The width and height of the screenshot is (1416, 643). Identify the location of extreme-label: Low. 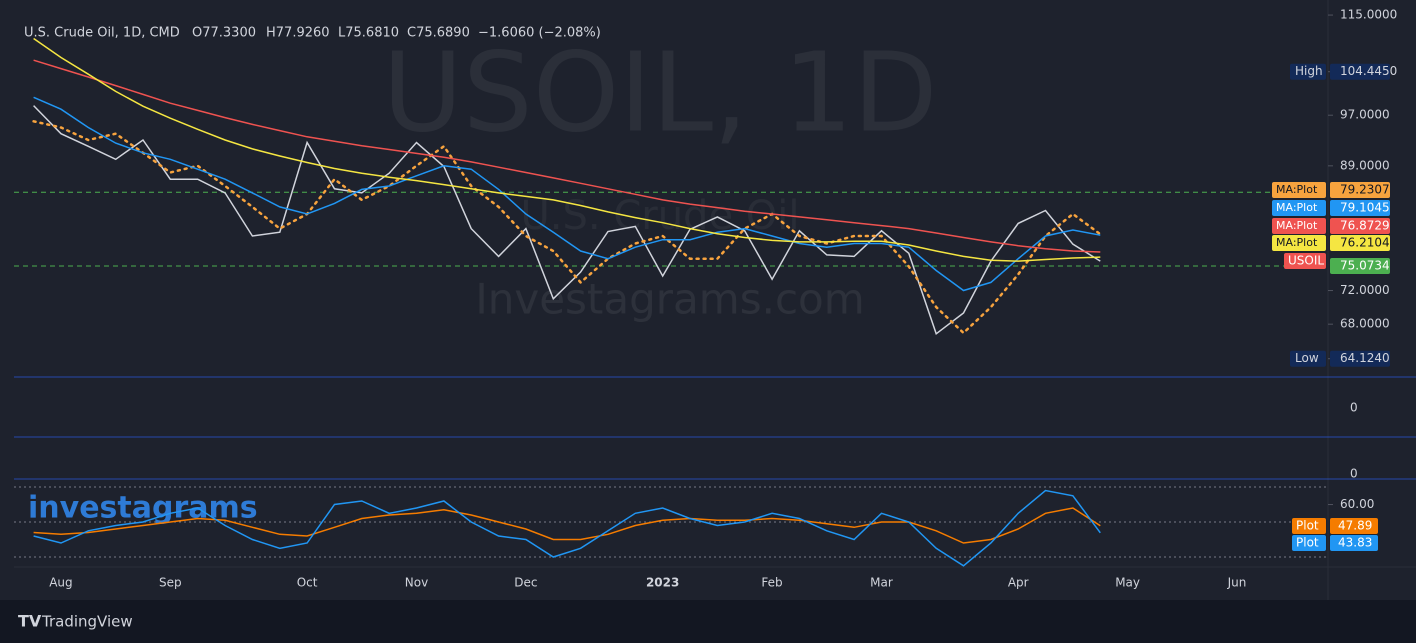
(1307, 358).